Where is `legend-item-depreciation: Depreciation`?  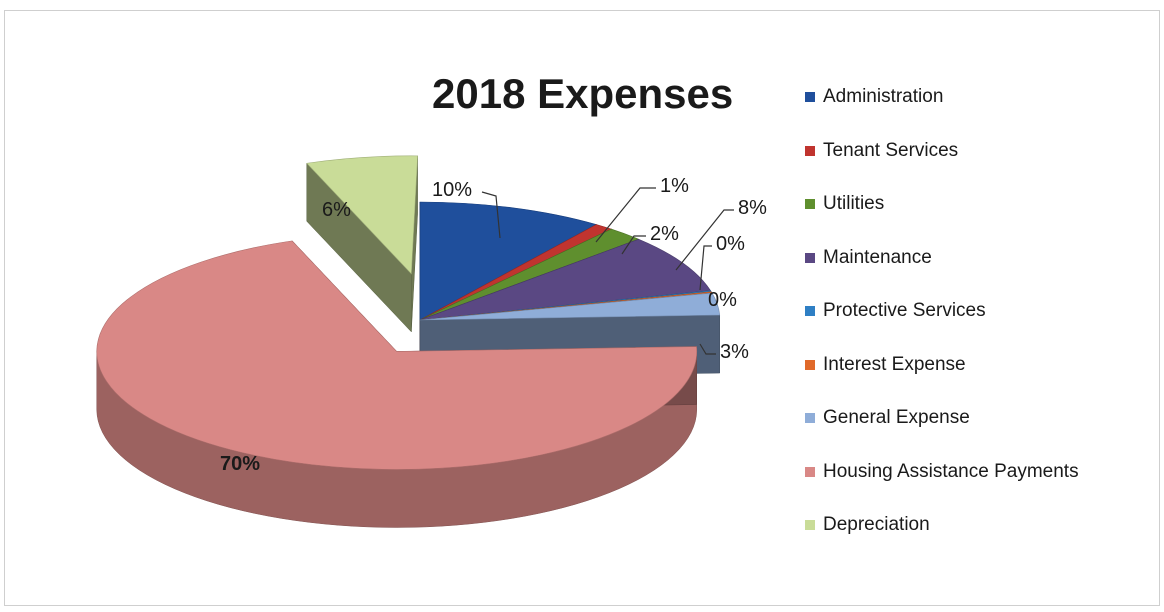 legend-item-depreciation: Depreciation is located at coordinates (867, 525).